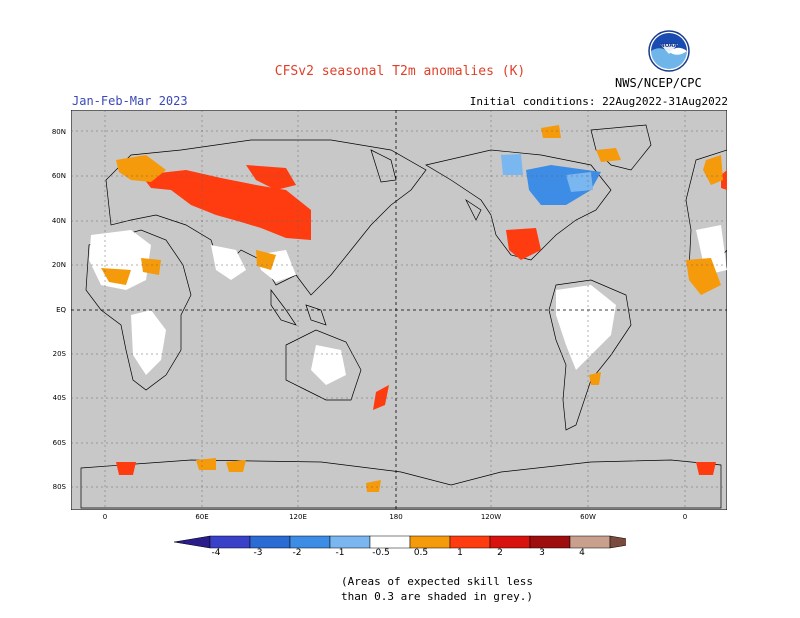 Image resolution: width=800 pixels, height=618 pixels. What do you see at coordinates (400, 71) in the screenshot?
I see `page-title: CFSv2 seasonal T2m anomalies (K)` at bounding box center [400, 71].